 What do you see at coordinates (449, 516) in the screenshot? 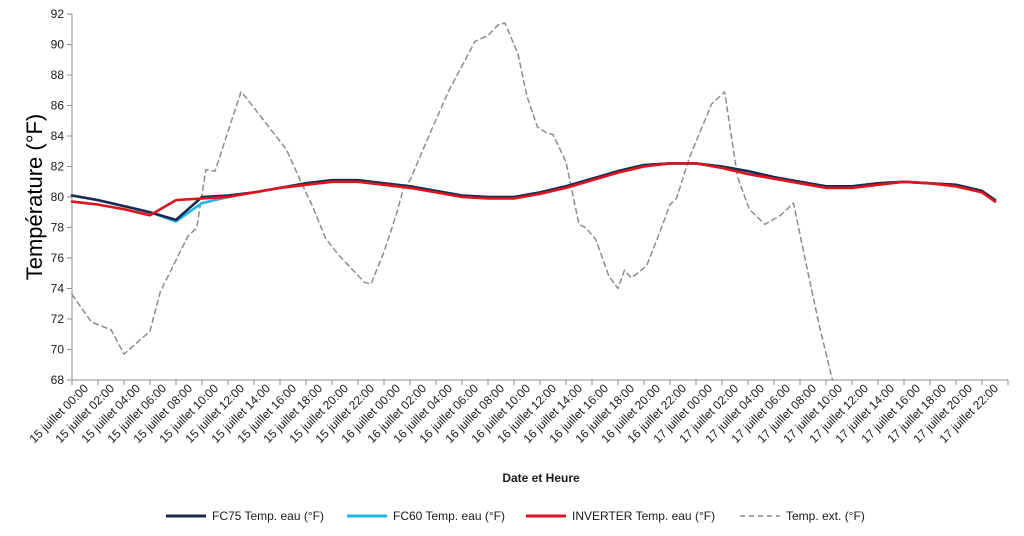
I see `legend-label-1: FC60 Temp. eau (°F)` at bounding box center [449, 516].